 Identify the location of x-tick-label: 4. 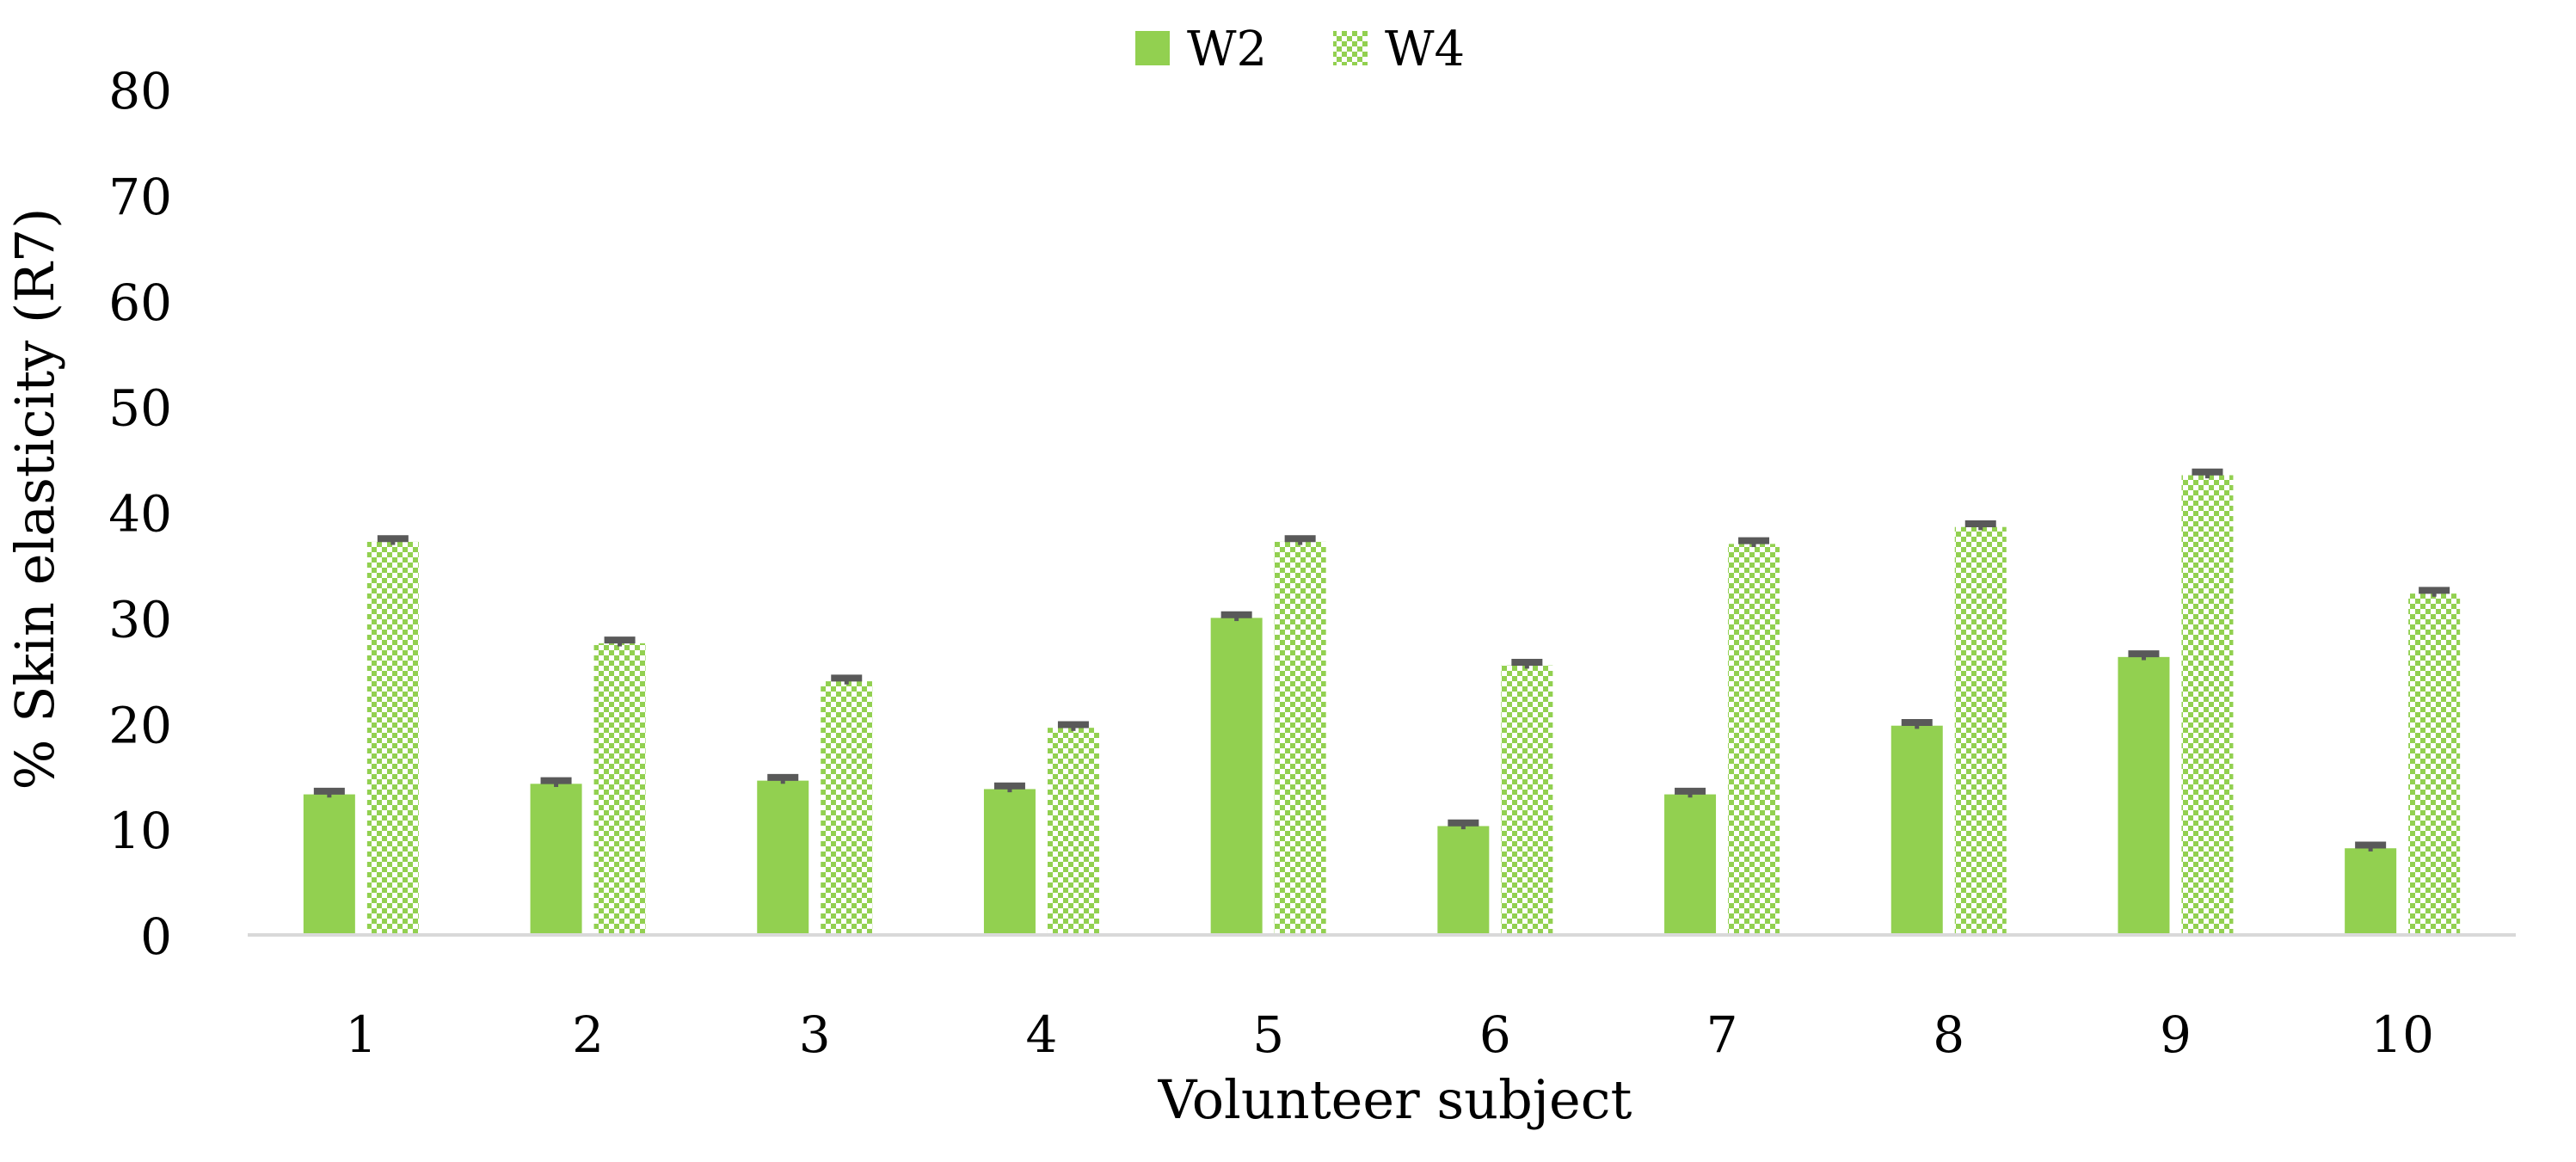
(1041, 1034).